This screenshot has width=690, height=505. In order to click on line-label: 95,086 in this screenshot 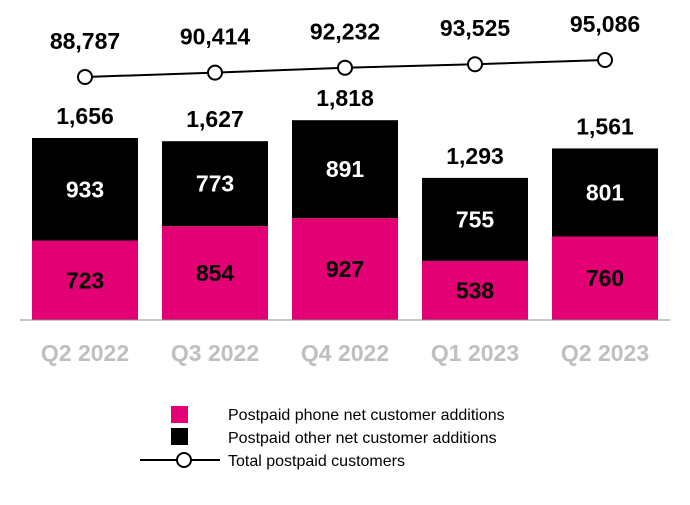, I will do `click(605, 24)`.